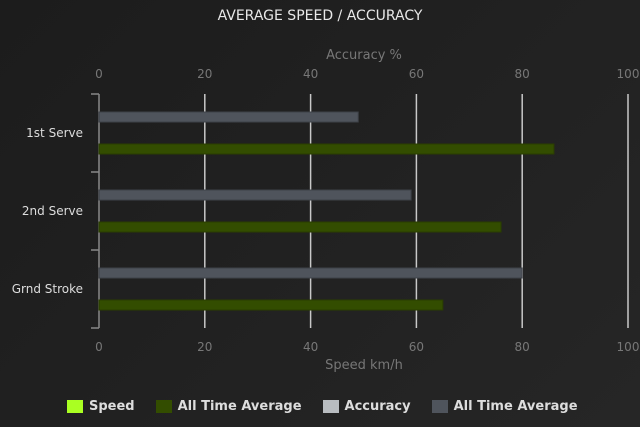  What do you see at coordinates (628, 347) in the screenshot?
I see `bottom-tick-label: 100` at bounding box center [628, 347].